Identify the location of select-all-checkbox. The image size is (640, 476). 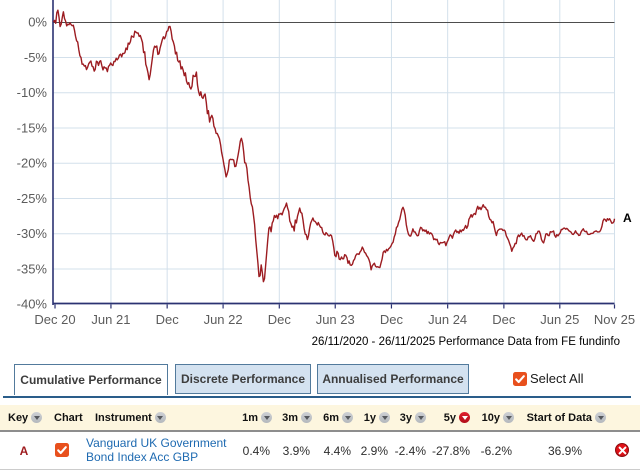
(520, 378).